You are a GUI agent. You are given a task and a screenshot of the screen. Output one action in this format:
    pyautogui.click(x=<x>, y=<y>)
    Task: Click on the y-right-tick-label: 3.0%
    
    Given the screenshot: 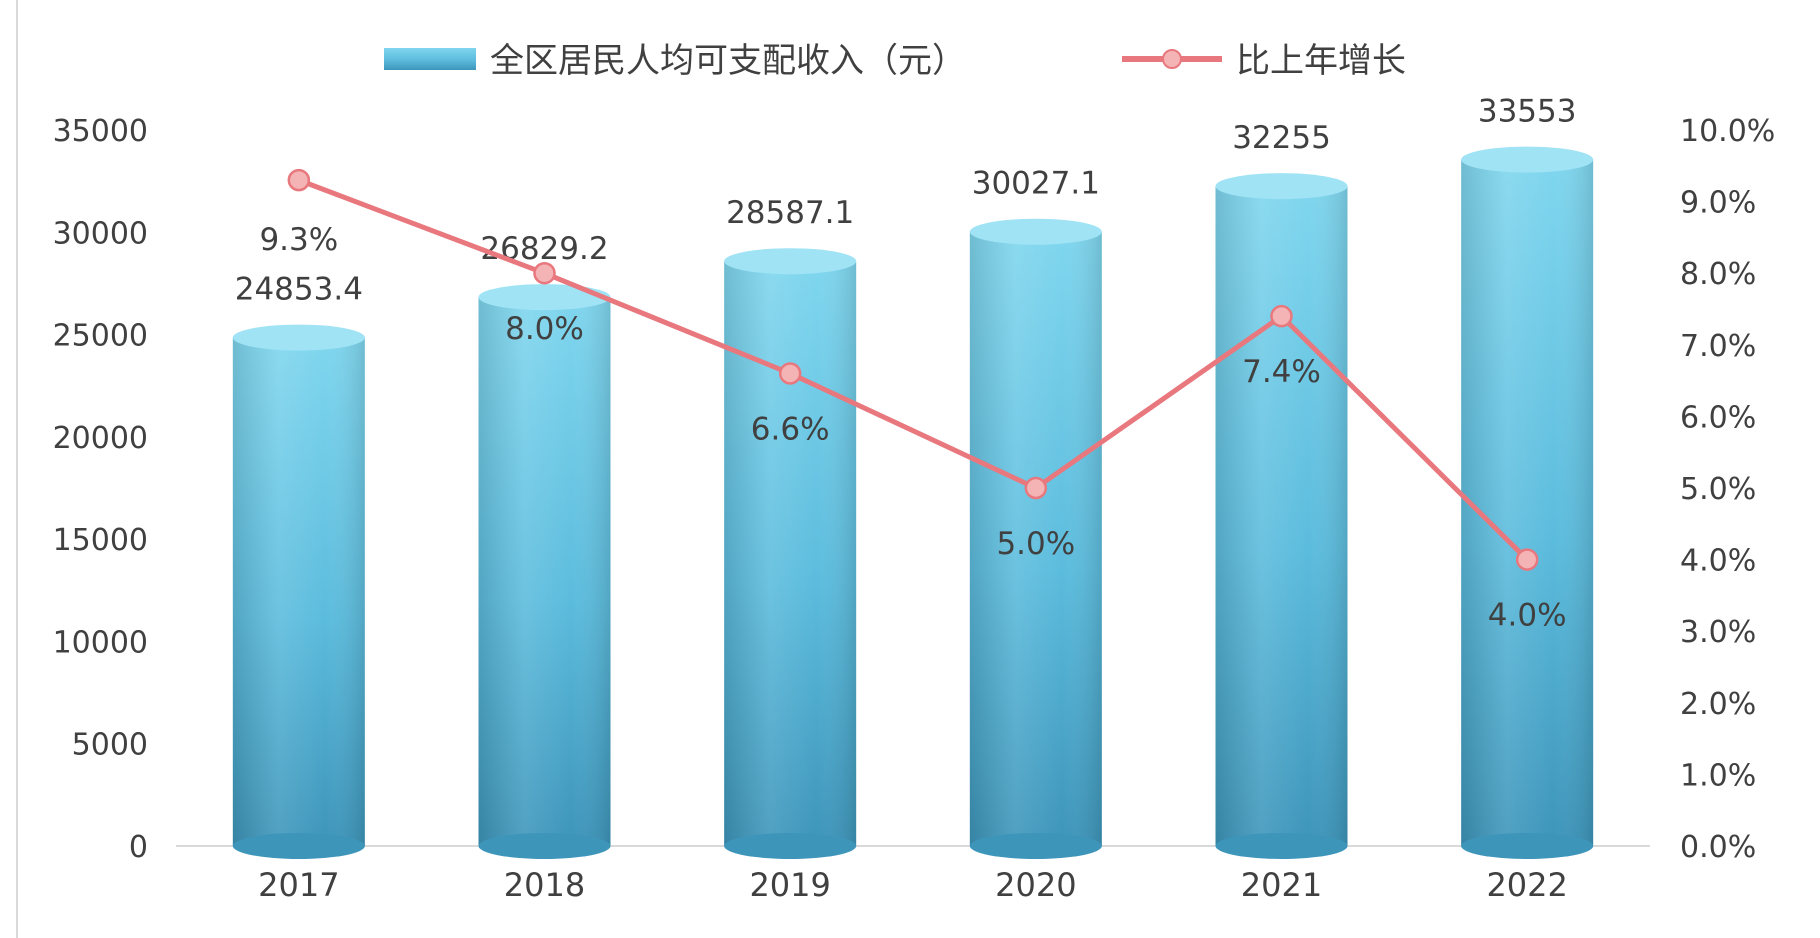 What is the action you would take?
    pyautogui.click(x=1718, y=632)
    